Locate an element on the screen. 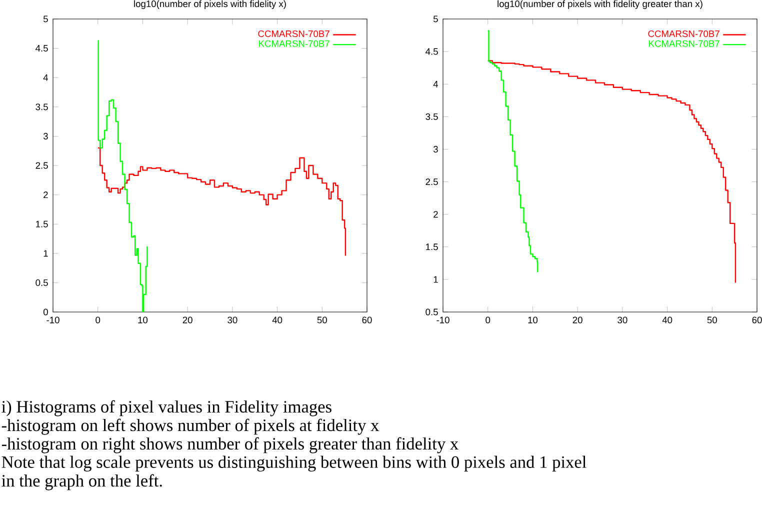  chart-title: log10(number of pixels with fidelity greater than x) is located at coordinates (600, 4).